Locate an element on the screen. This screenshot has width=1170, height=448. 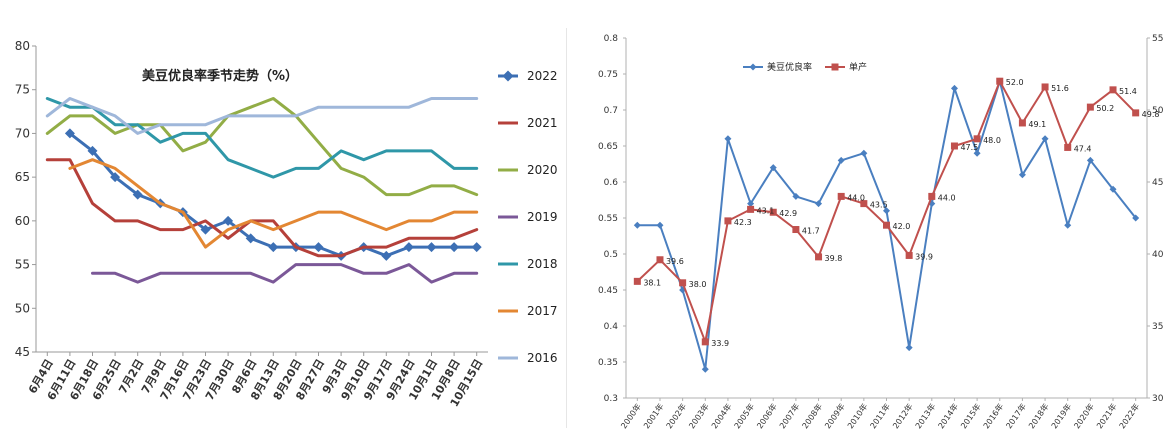
yield-data-label: 51.6 is located at coordinates (1060, 88).